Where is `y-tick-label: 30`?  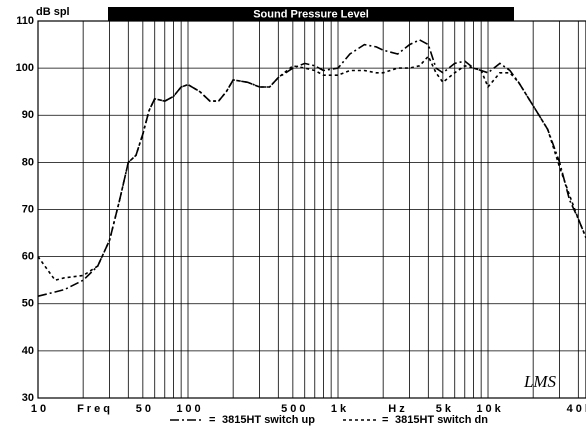 y-tick-label: 30 is located at coordinates (28, 398).